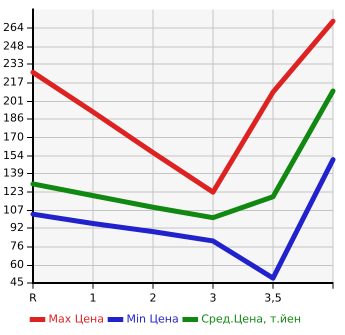  What do you see at coordinates (13, 210) in the screenshot?
I see `y-tick-label: 107` at bounding box center [13, 210].